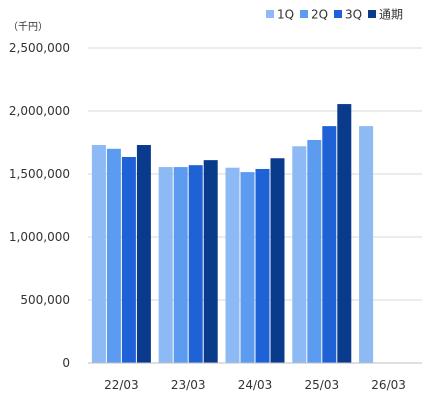 The height and width of the screenshot is (400, 430). I want to click on x-tick-label: 24/03, so click(255, 385).